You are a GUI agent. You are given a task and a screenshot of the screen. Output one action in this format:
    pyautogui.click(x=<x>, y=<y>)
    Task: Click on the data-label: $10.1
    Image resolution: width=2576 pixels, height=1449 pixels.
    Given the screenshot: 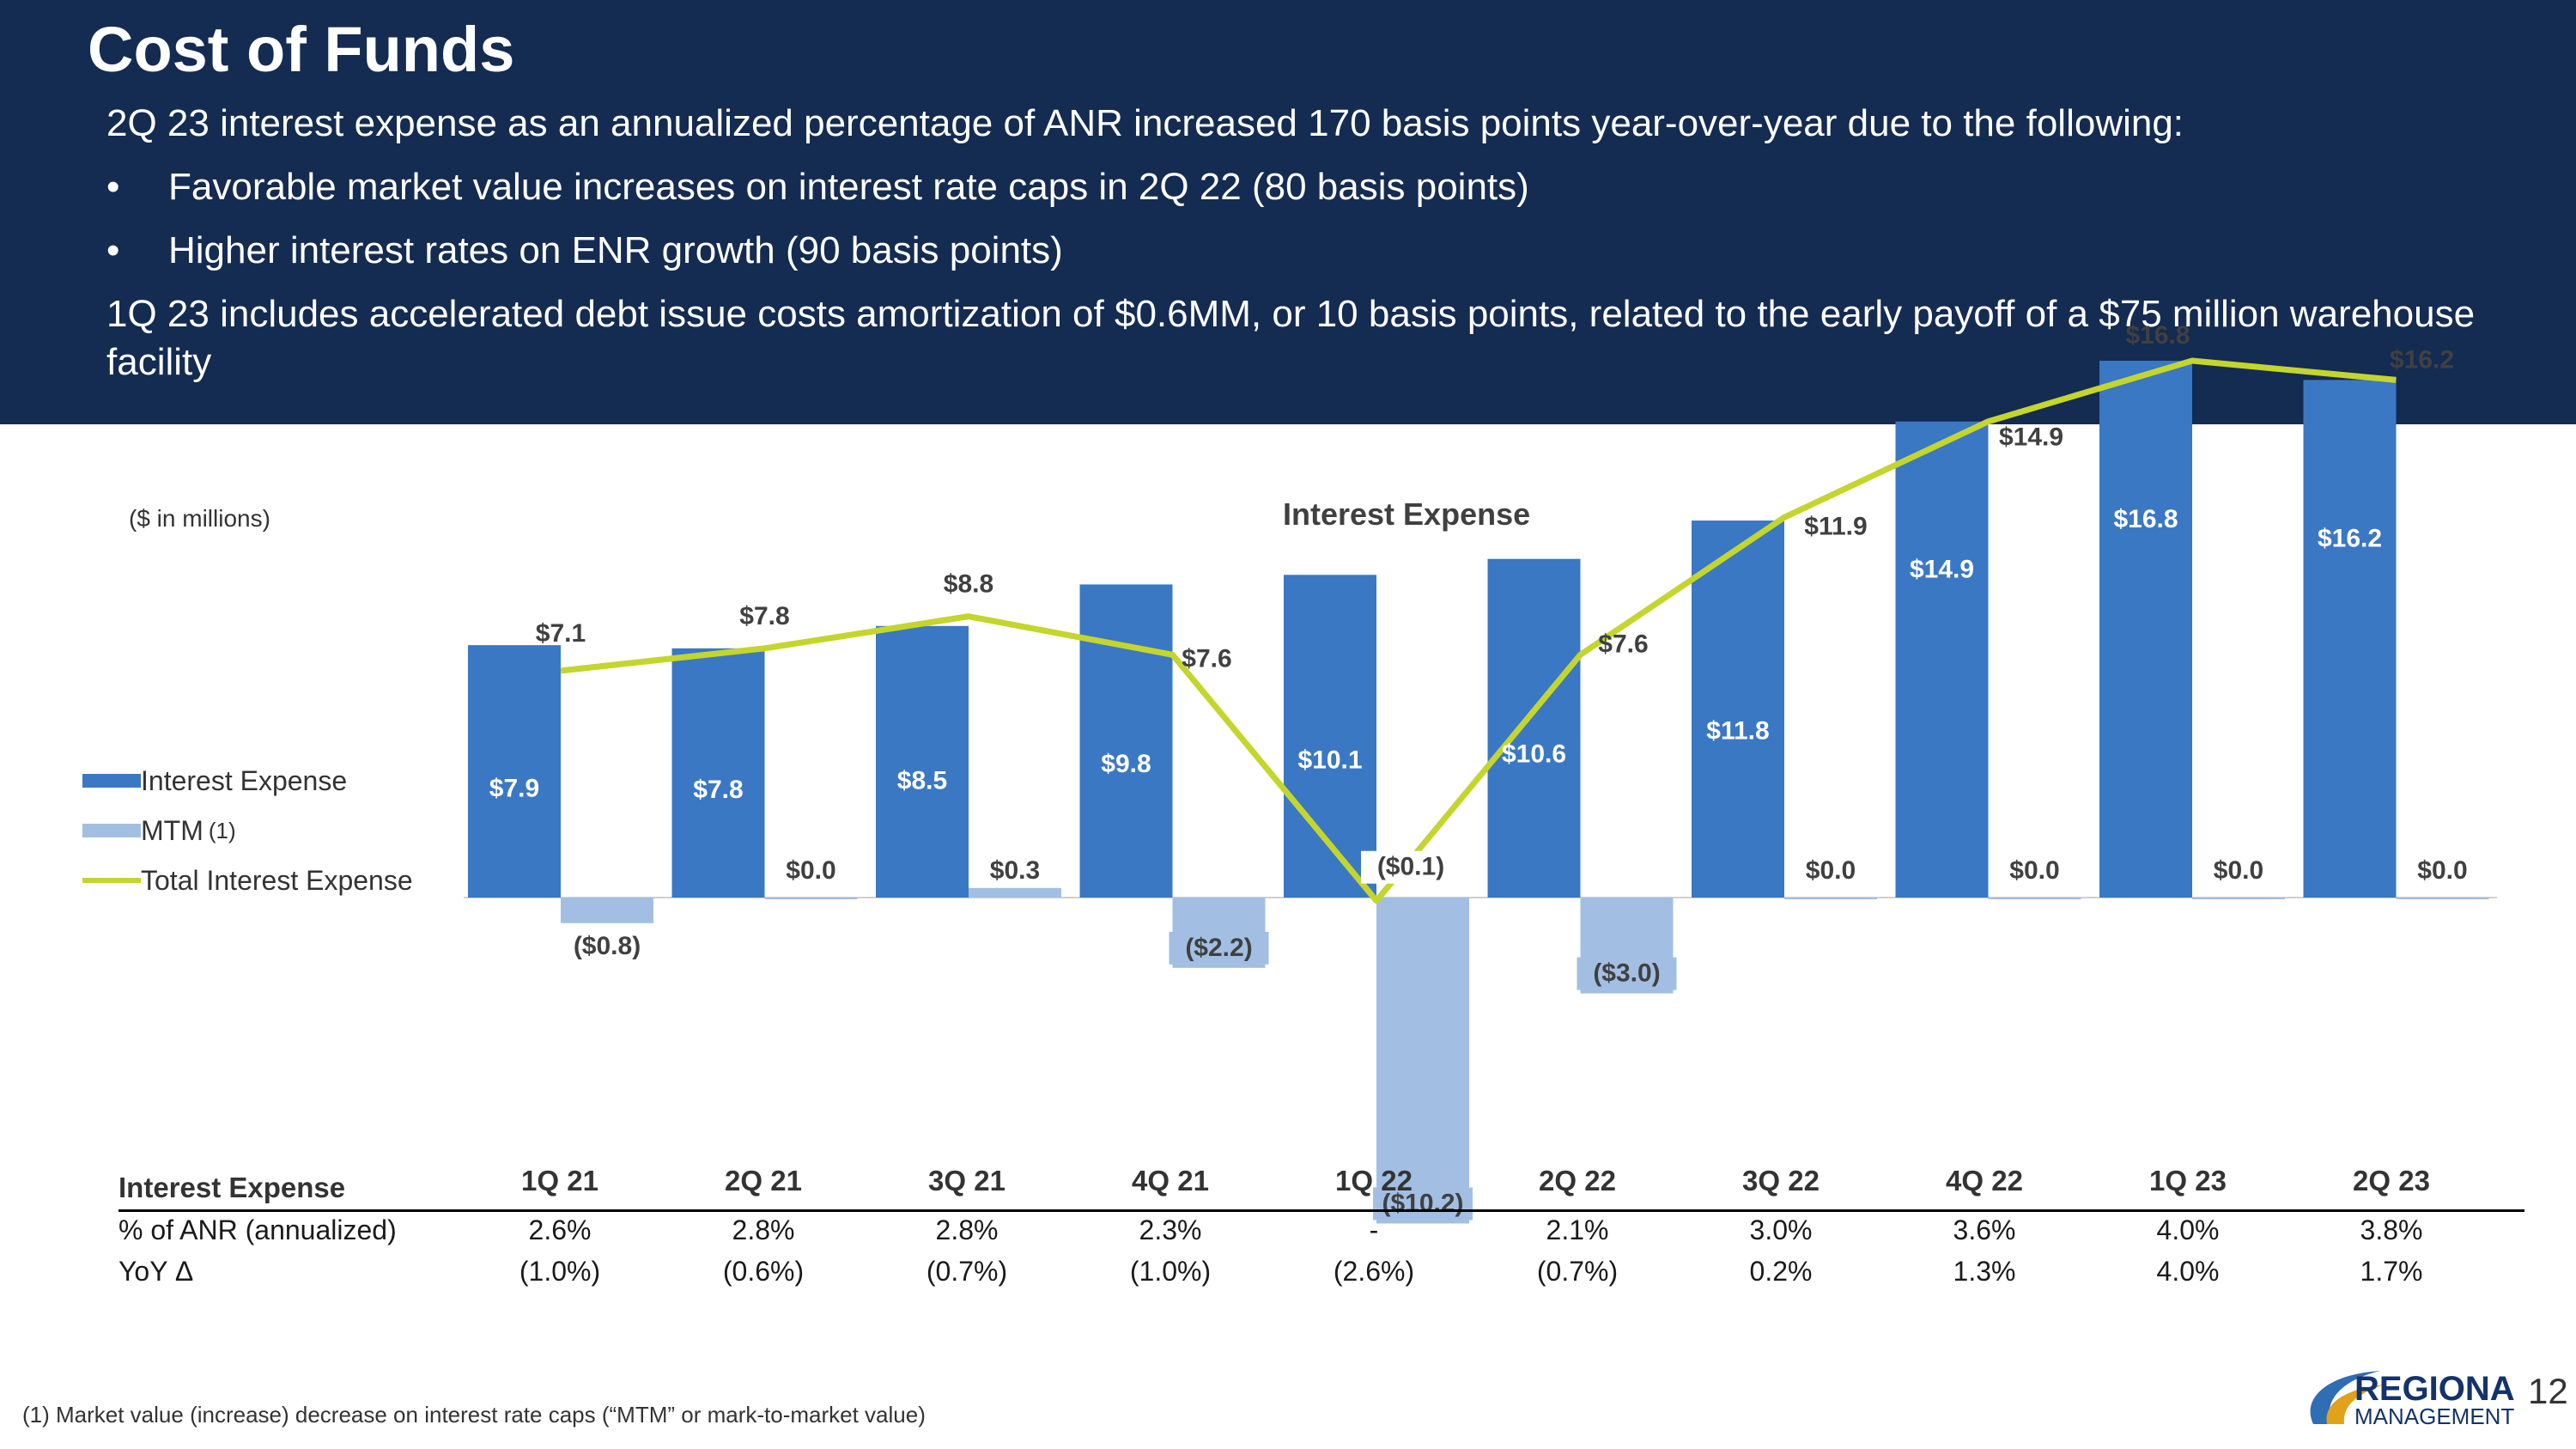 What is the action you would take?
    pyautogui.click(x=1330, y=760)
    